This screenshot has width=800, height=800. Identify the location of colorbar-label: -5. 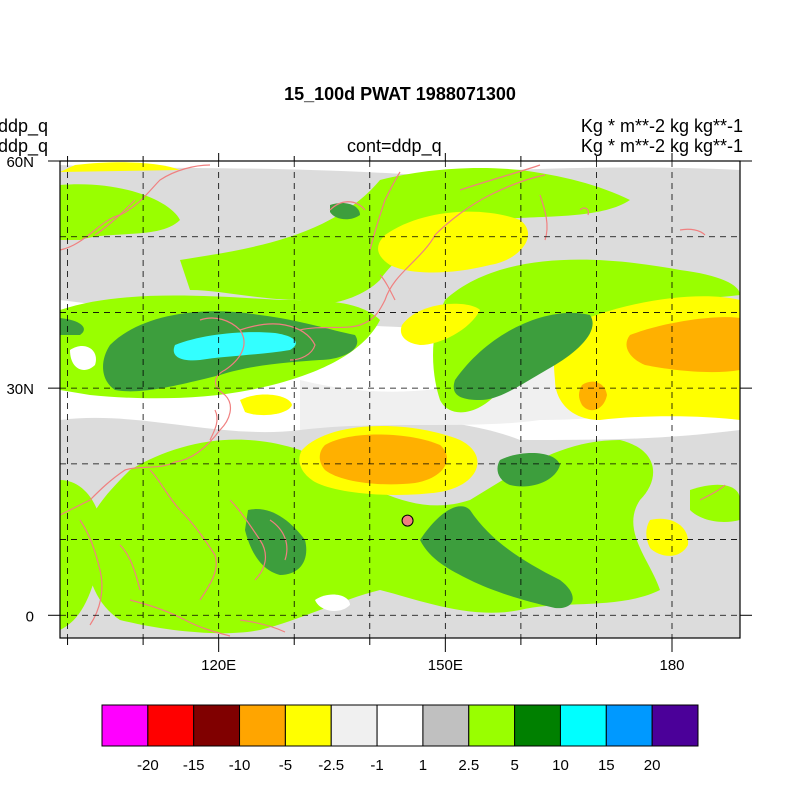
(285, 765).